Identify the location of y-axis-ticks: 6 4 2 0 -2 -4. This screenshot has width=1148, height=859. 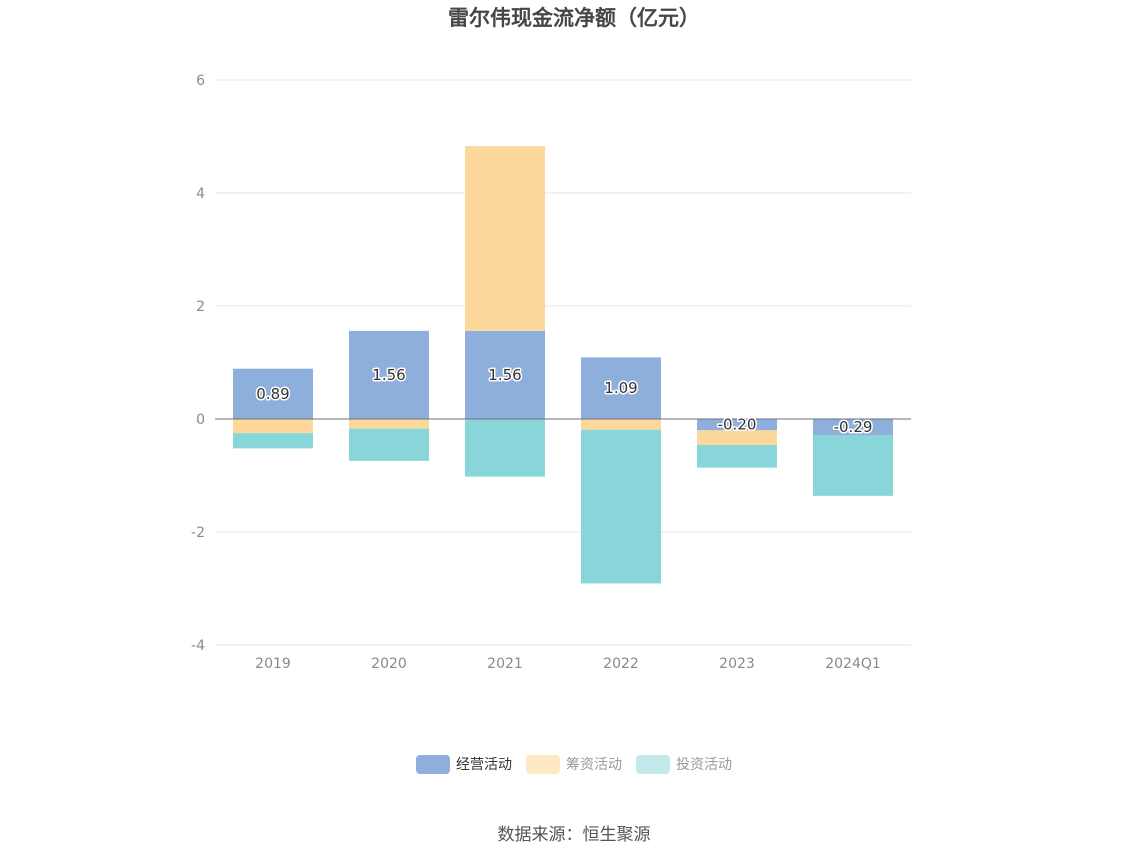
(198, 363).